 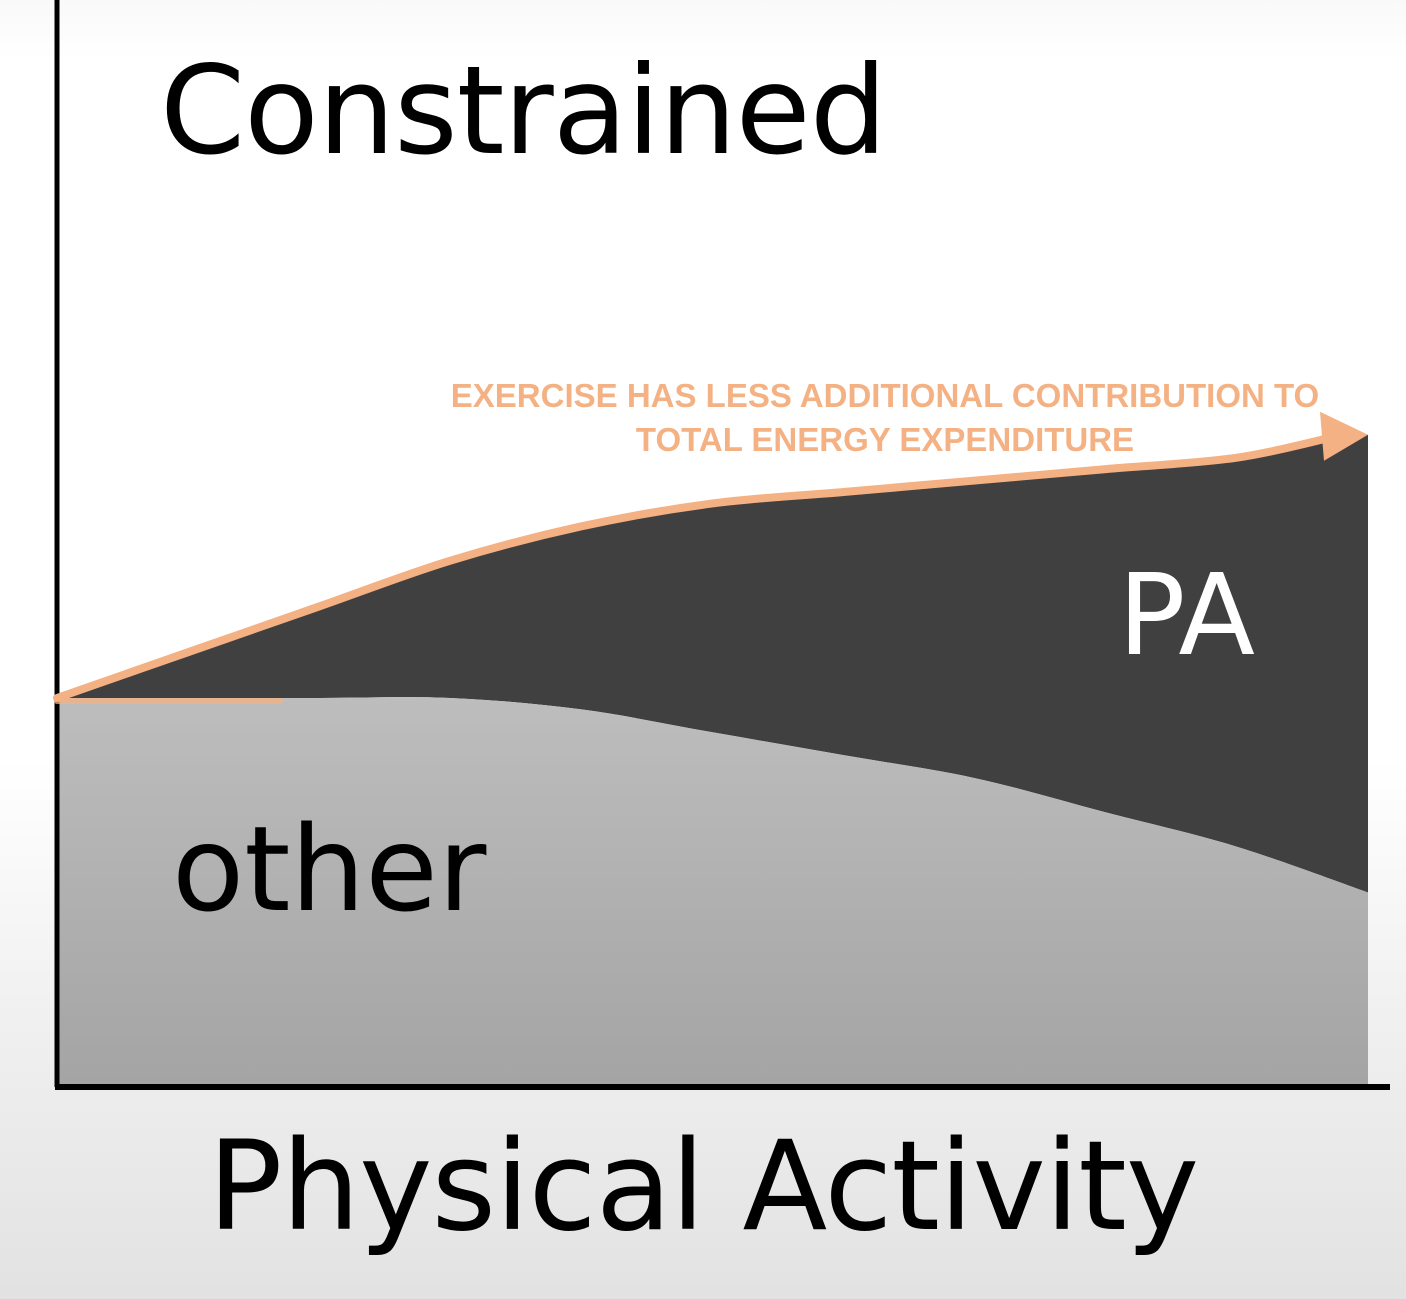 I want to click on series-label-pa: PA, so click(x=1186, y=616).